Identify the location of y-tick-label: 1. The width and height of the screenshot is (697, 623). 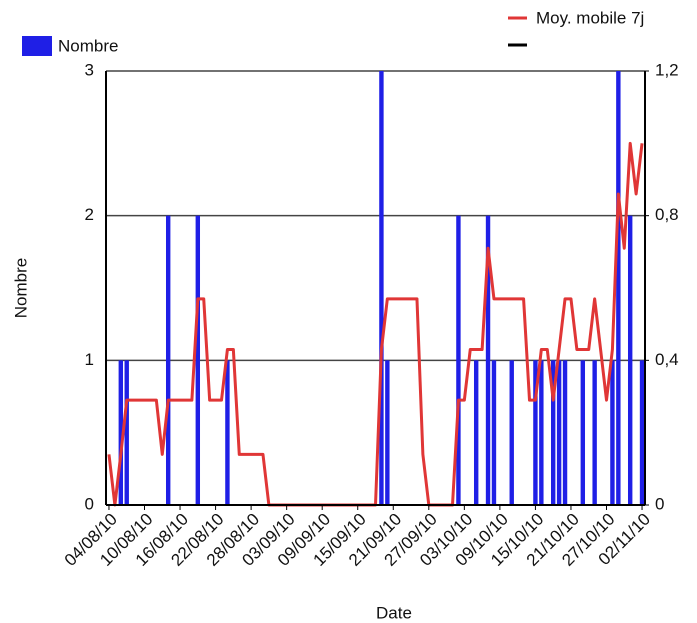
(89, 359).